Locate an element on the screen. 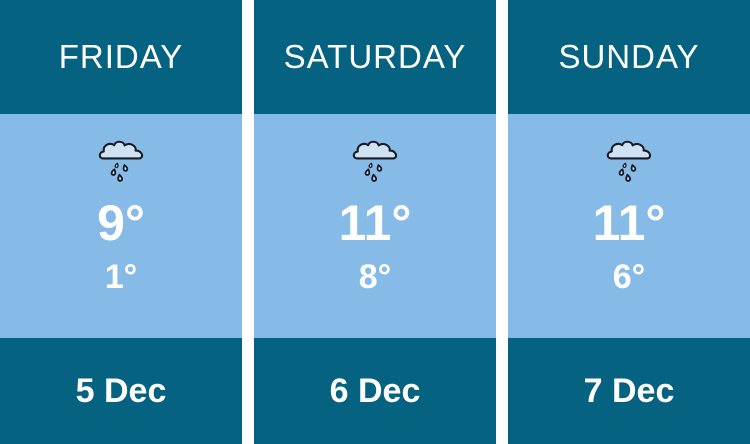 This screenshot has height=444, width=750. day-header: SATURDAY is located at coordinates (375, 57).